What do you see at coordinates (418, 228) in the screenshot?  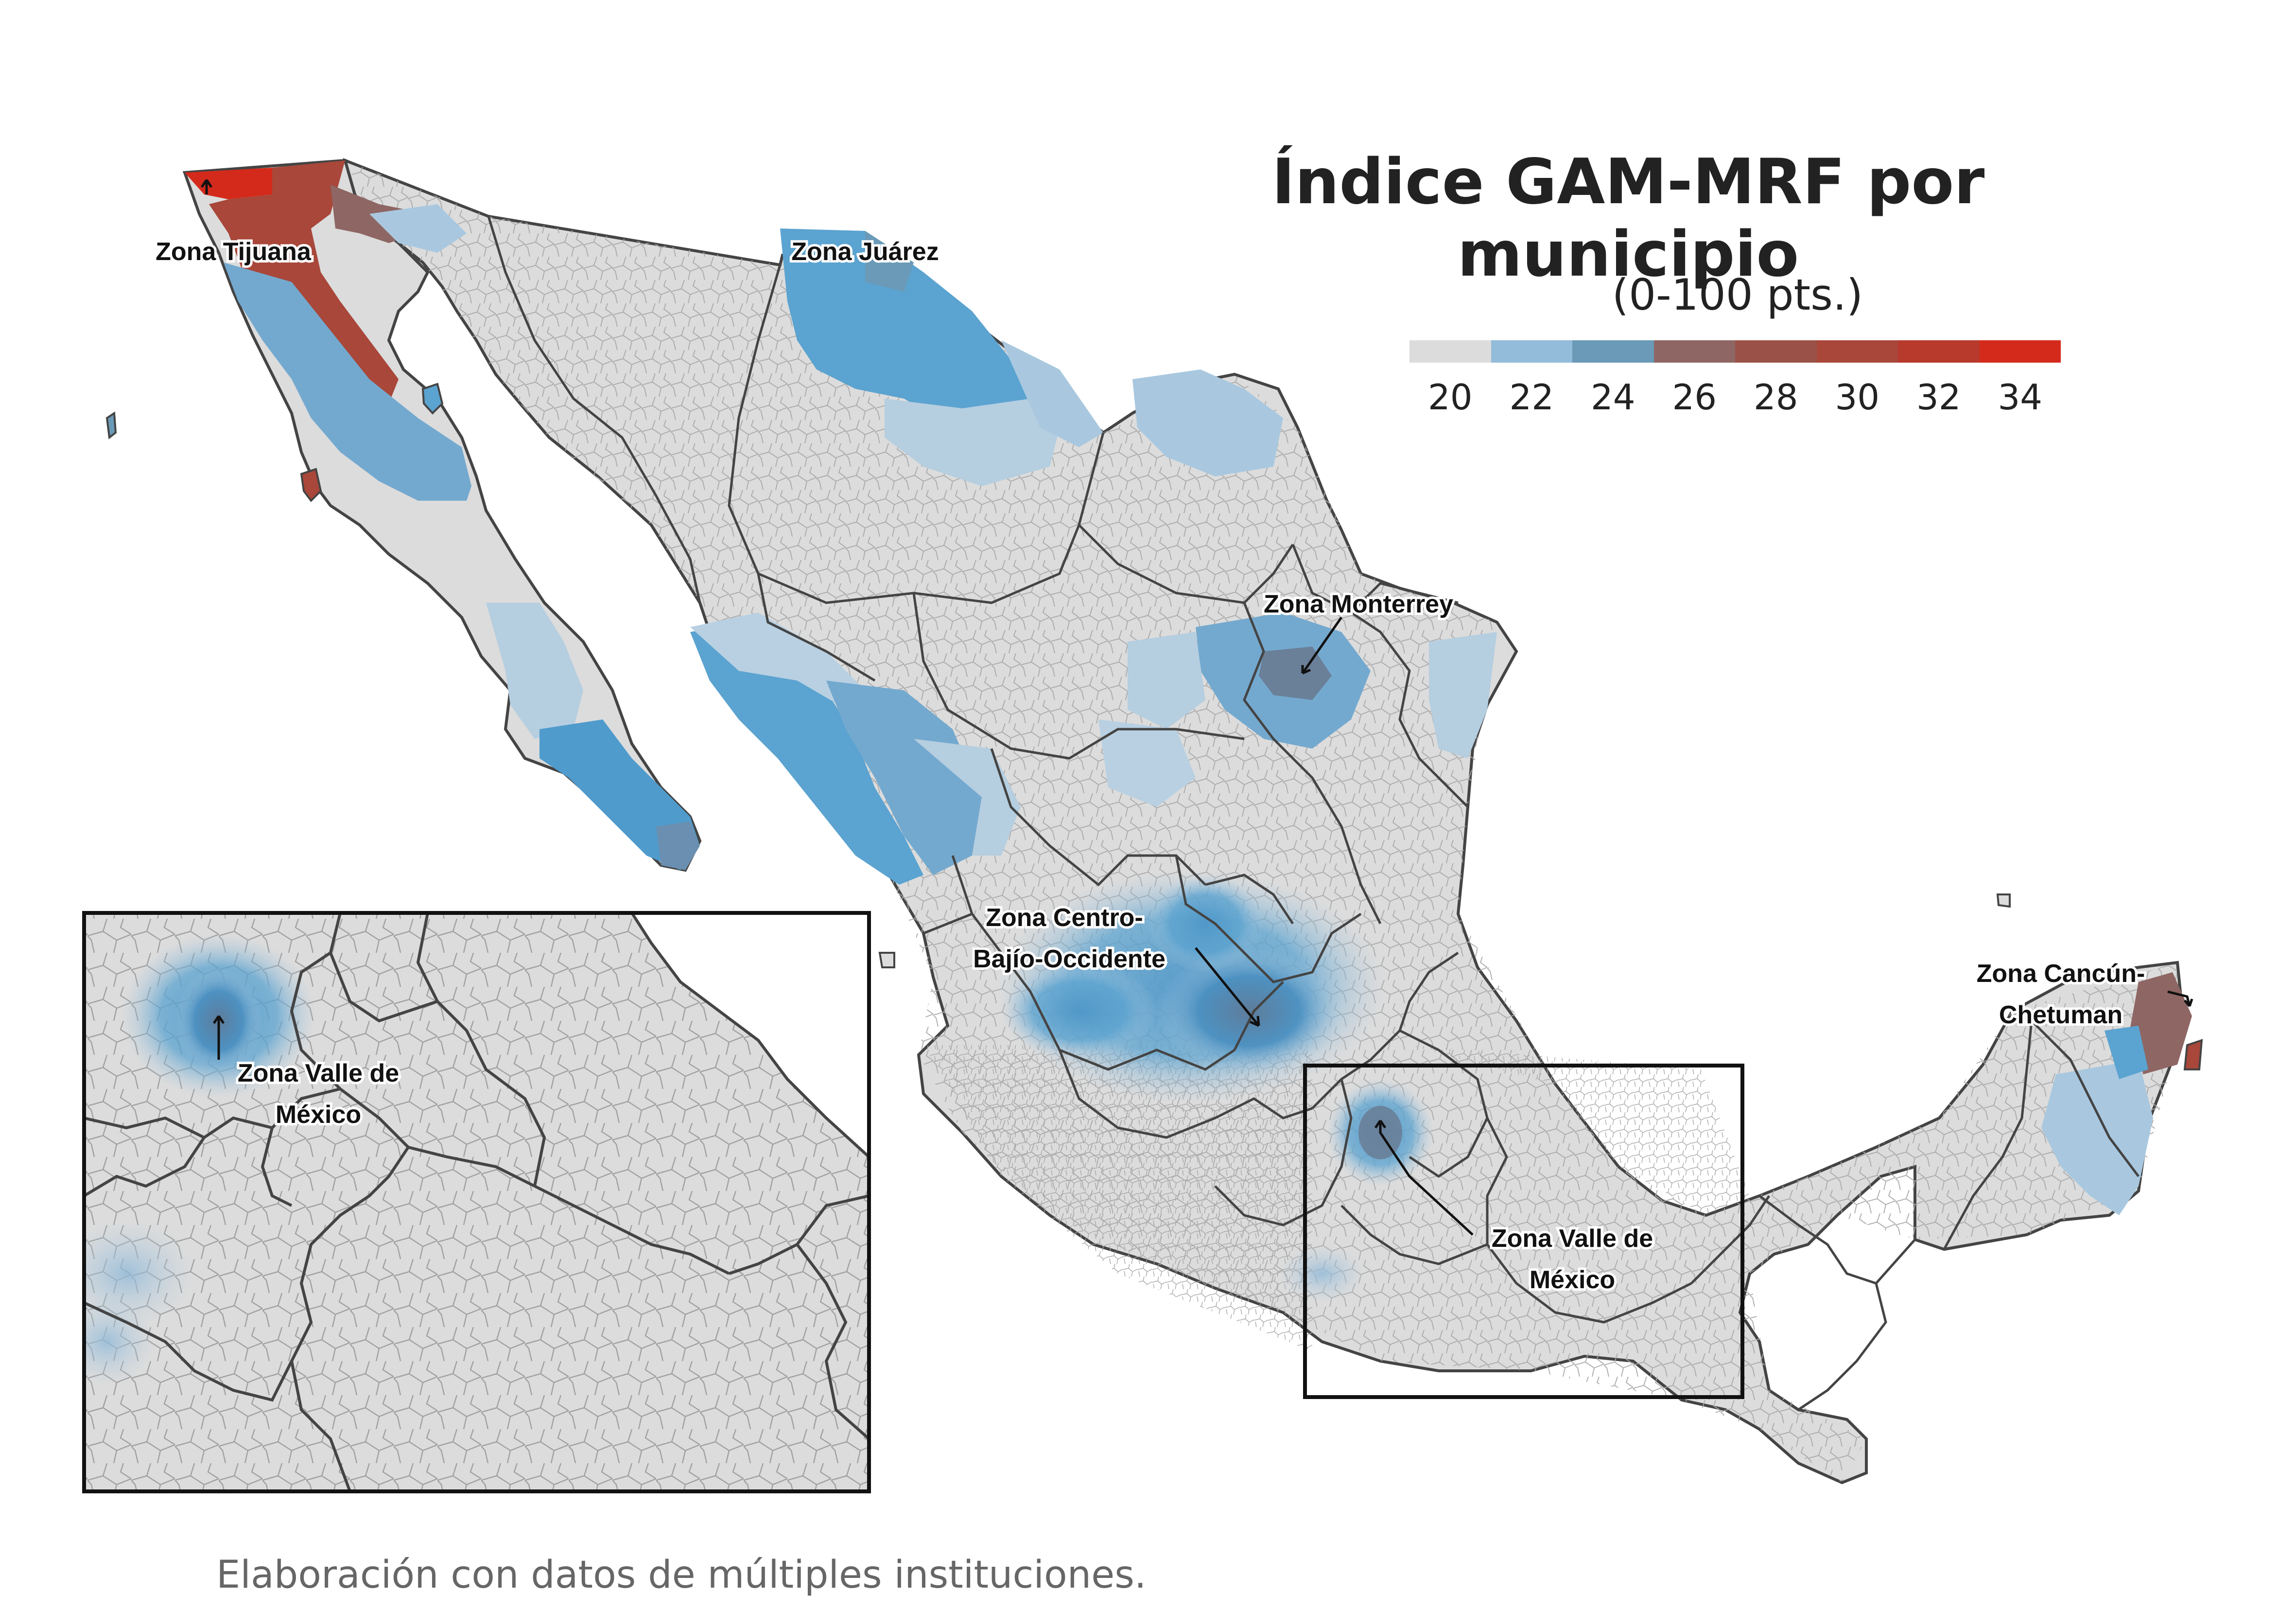 I see `region-sonora-north-blue` at bounding box center [418, 228].